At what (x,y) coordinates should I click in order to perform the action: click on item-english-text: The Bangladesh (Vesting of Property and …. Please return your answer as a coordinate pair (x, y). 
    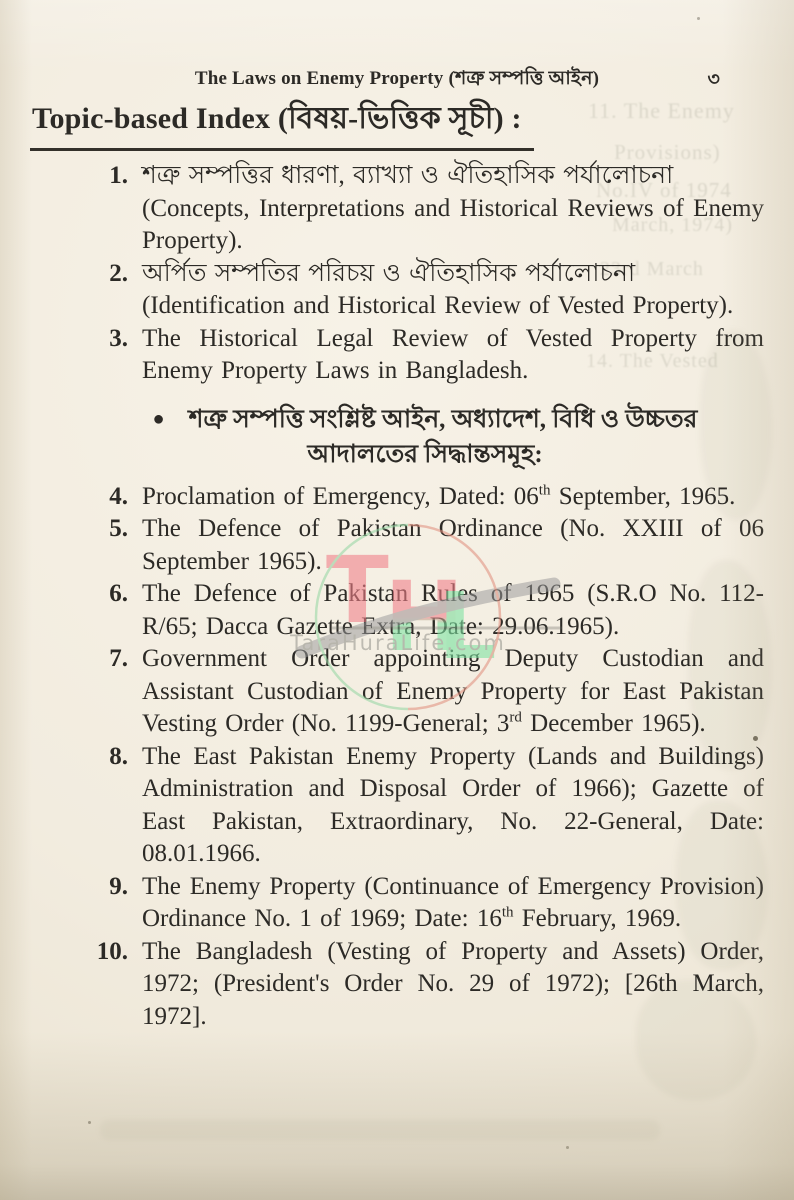
    Looking at the image, I should click on (453, 983).